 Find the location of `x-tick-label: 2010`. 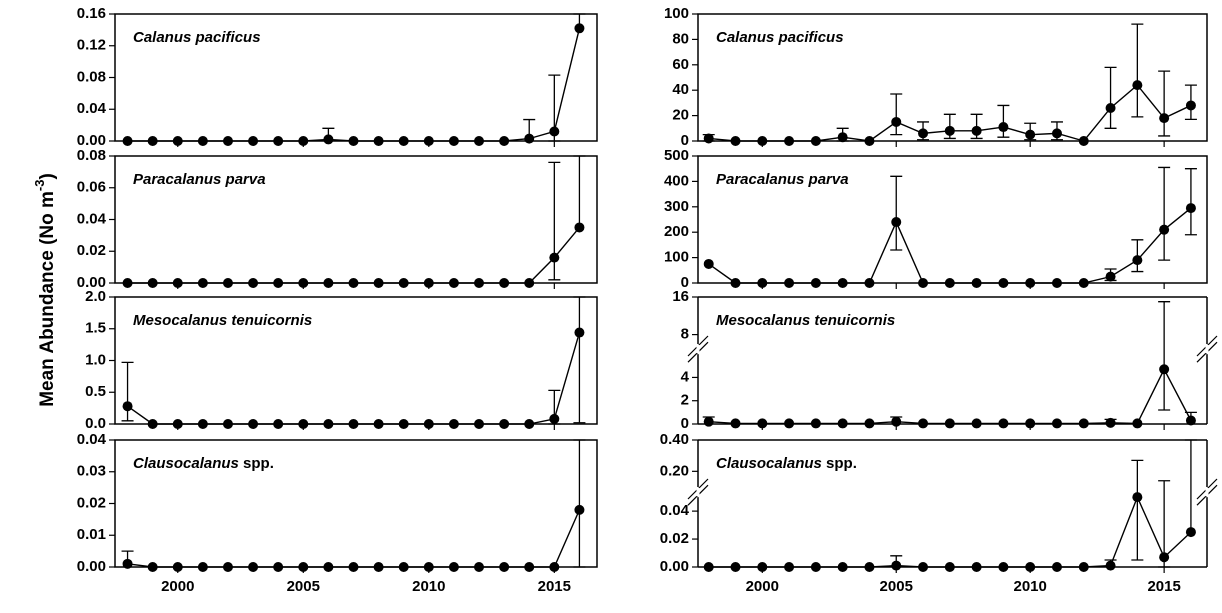

x-tick-label: 2010 is located at coordinates (1030, 586).